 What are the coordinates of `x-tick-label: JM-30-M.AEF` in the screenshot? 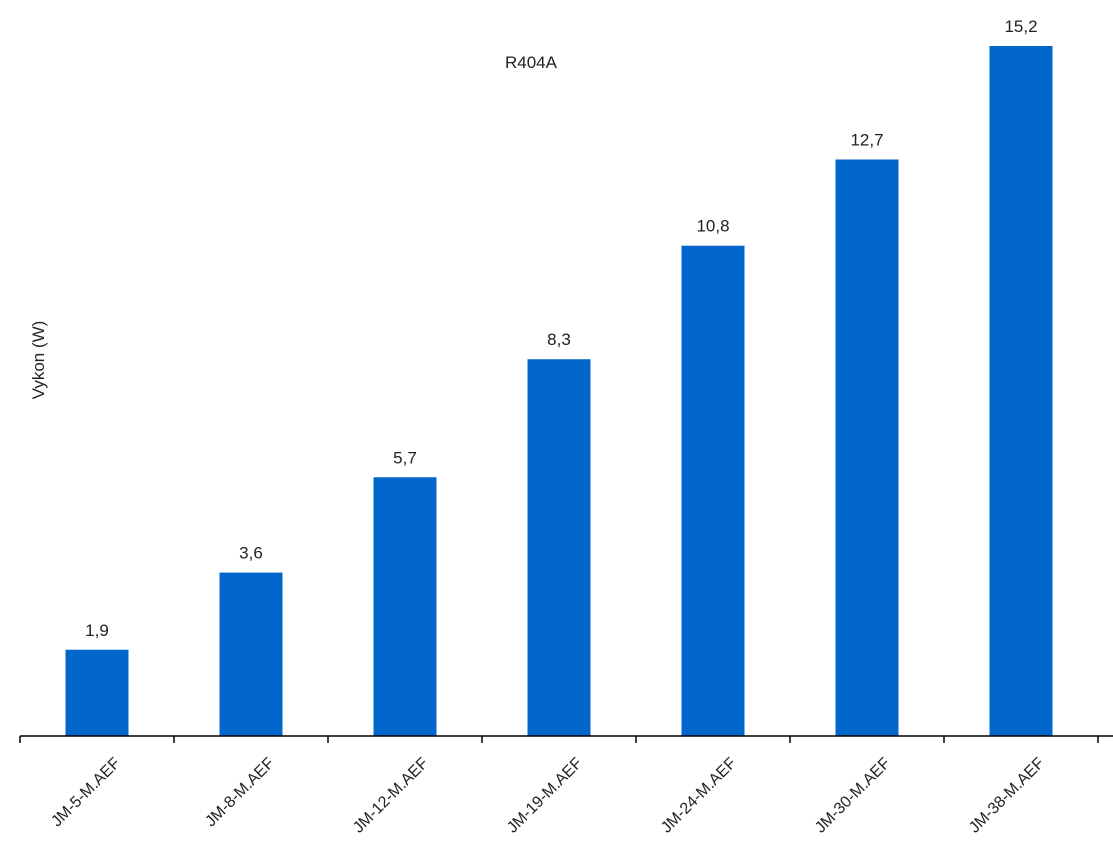 It's located at (853, 796).